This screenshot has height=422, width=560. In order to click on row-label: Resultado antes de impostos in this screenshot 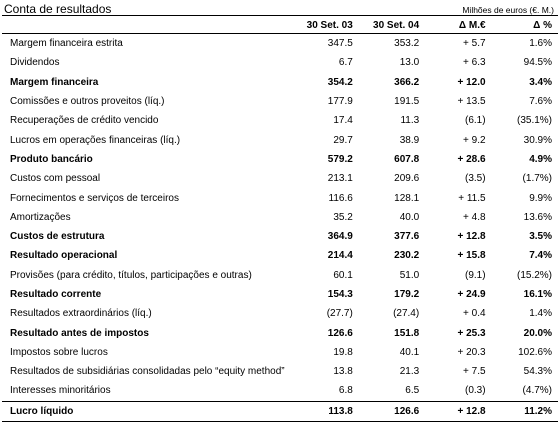, I will do `click(79, 333)`.